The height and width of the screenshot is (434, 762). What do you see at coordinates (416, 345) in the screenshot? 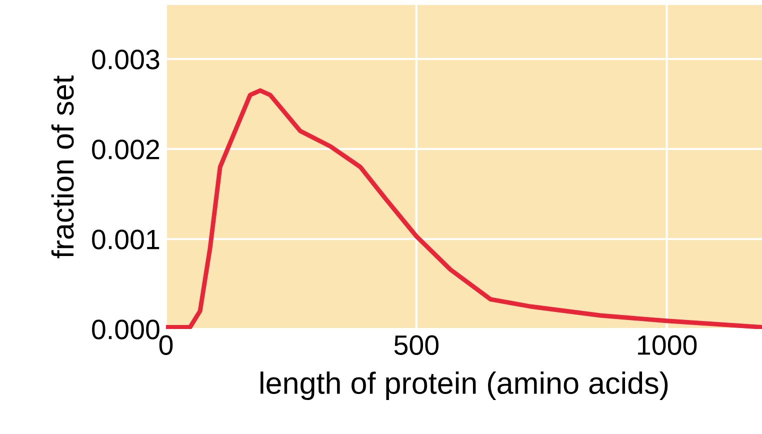
I see `x-tick-label: 500` at bounding box center [416, 345].